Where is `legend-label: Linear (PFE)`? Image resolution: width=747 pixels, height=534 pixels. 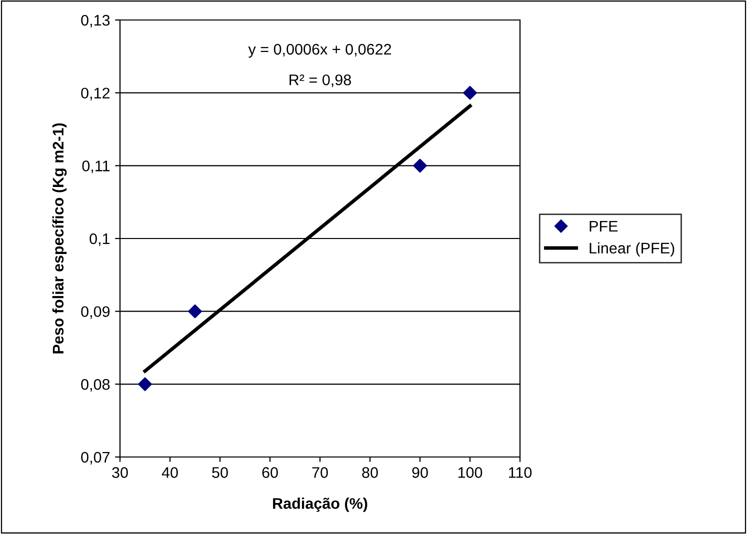
legend-label: Linear (PFE) is located at coordinates (632, 249).